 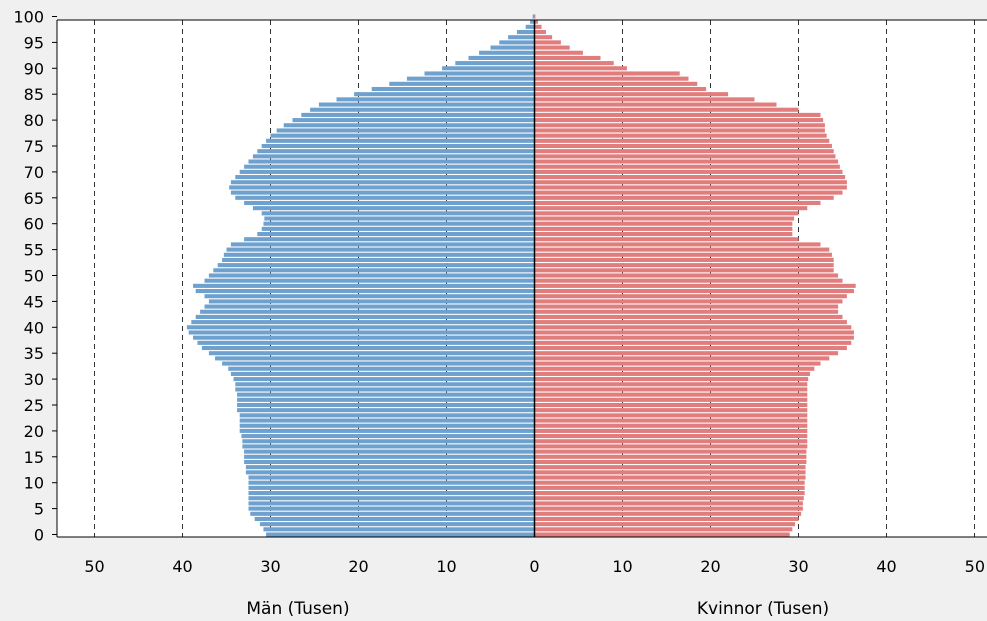 What do you see at coordinates (39, 509) in the screenshot?
I see `y-tick-label-5: 5` at bounding box center [39, 509].